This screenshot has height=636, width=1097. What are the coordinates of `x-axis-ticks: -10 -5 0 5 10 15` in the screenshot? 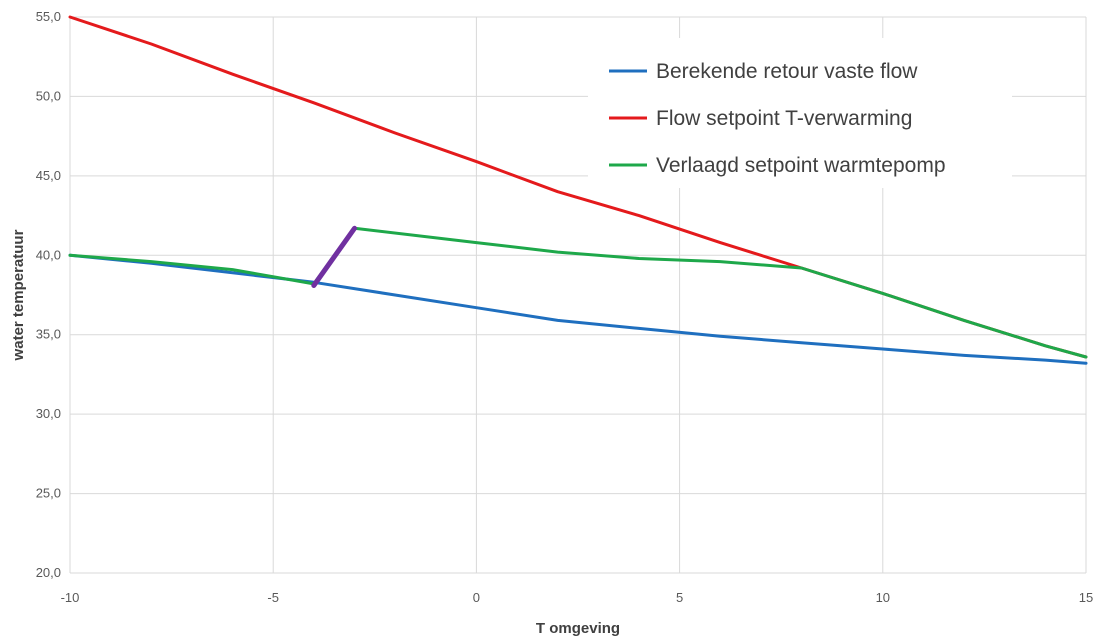 It's located at (577, 597).